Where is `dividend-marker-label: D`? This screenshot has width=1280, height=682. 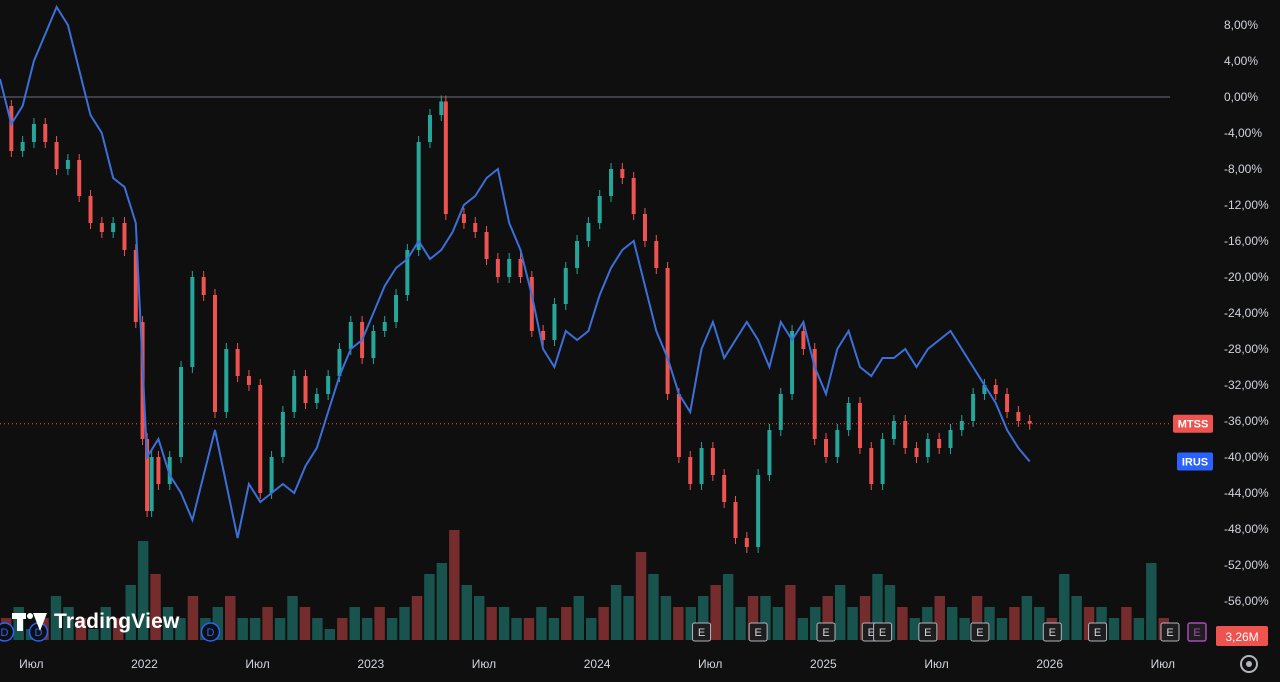
dividend-marker-label: D is located at coordinates (5, 633).